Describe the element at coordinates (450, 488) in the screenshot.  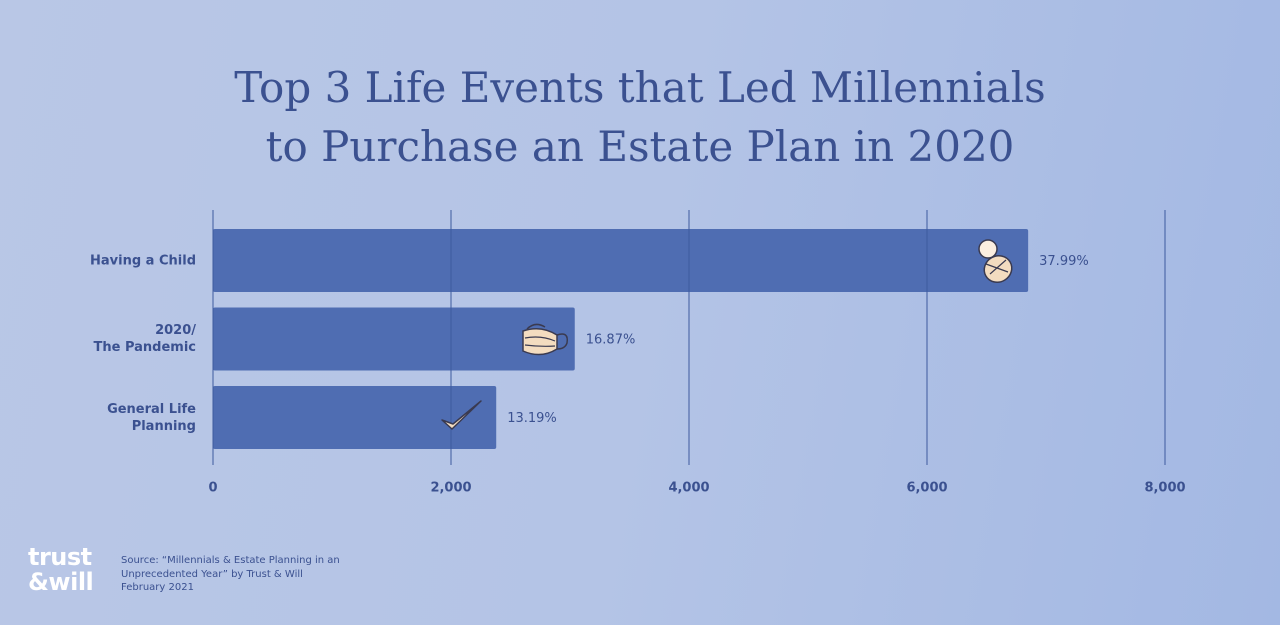
I see `x-tick-label: 2,000` at that location.